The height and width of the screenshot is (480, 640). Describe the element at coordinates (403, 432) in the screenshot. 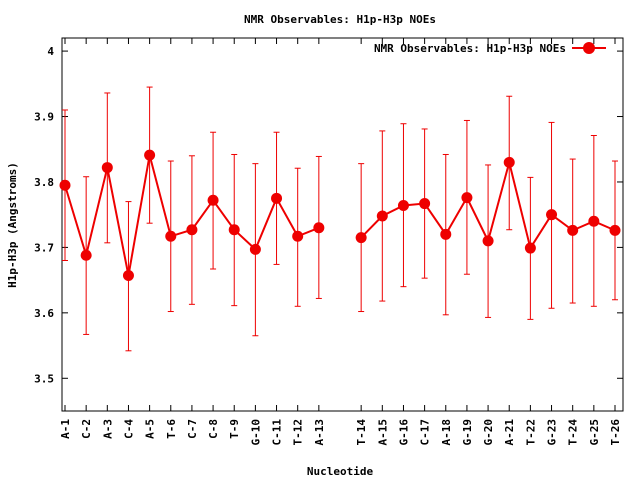

I see `x-tick-label: G-16` at that location.